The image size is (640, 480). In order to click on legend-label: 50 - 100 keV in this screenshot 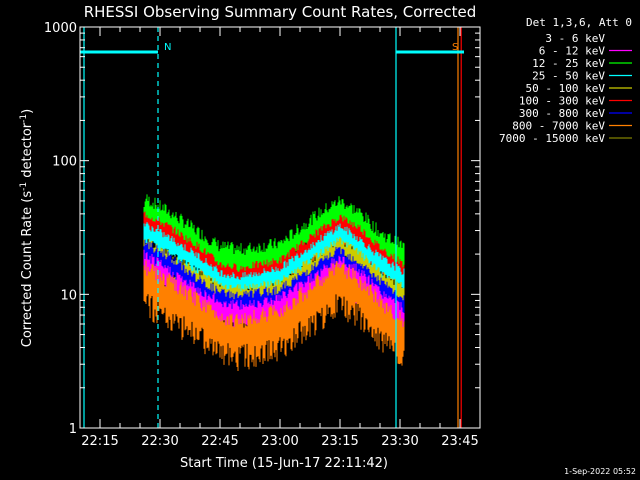, I will do `click(566, 88)`.